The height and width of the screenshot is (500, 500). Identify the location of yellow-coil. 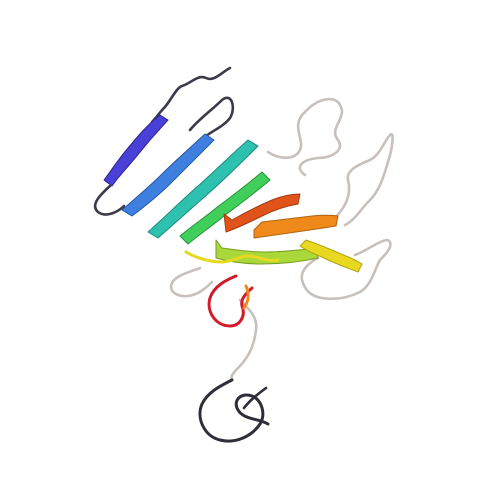
(232, 257).